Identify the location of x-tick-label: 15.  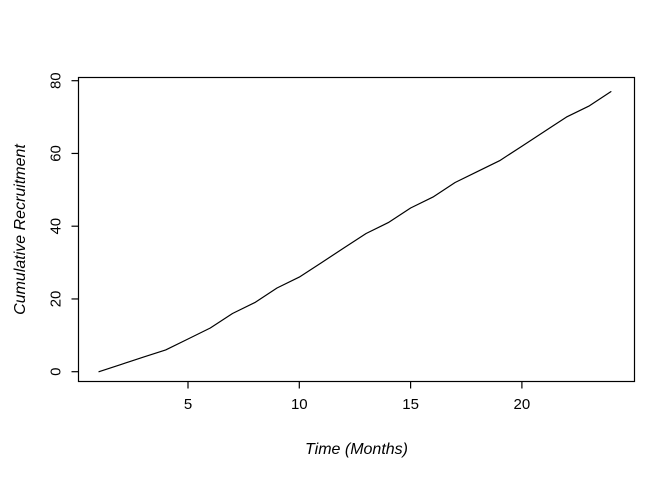
(410, 404).